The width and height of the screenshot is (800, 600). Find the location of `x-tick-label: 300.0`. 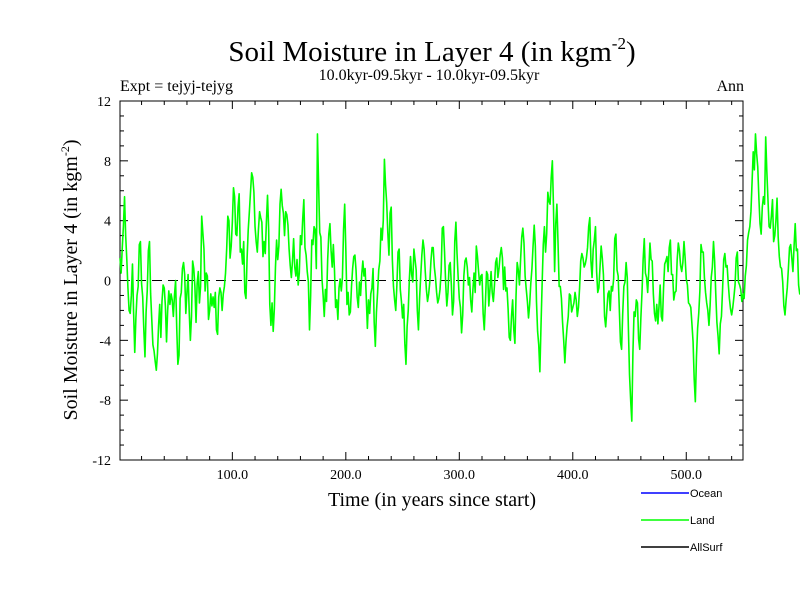

x-tick-label: 300.0 is located at coordinates (460, 475).